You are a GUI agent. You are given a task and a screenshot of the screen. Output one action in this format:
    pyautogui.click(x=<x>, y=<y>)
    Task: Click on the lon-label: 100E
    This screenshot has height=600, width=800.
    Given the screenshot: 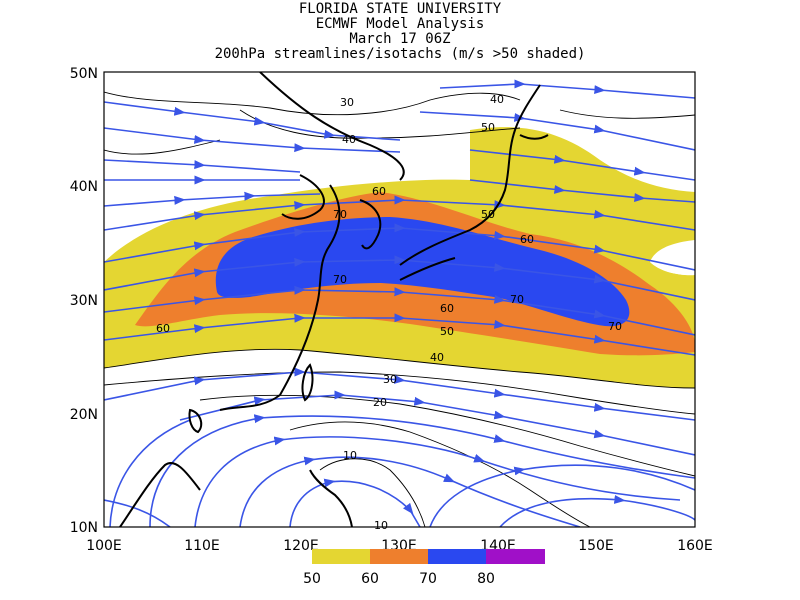 What is the action you would take?
    pyautogui.click(x=104, y=546)
    